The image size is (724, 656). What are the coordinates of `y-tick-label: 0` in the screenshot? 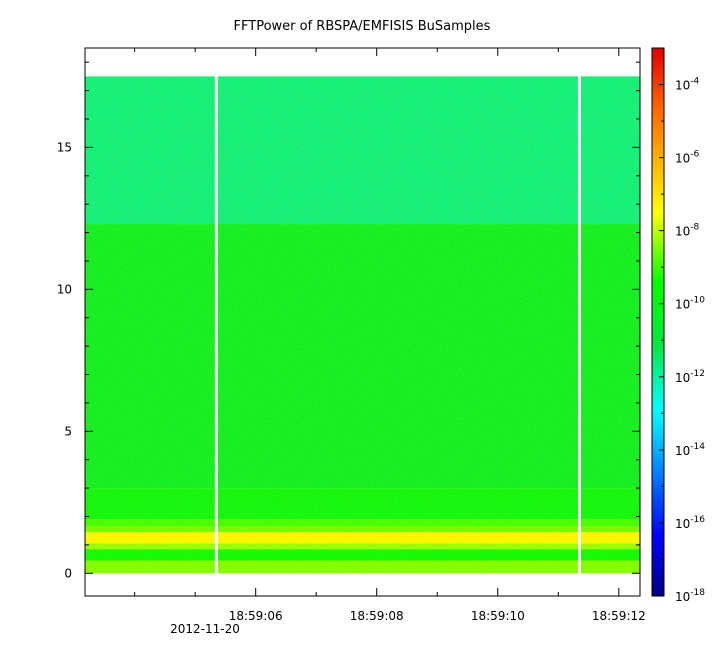 It's located at (68, 573).